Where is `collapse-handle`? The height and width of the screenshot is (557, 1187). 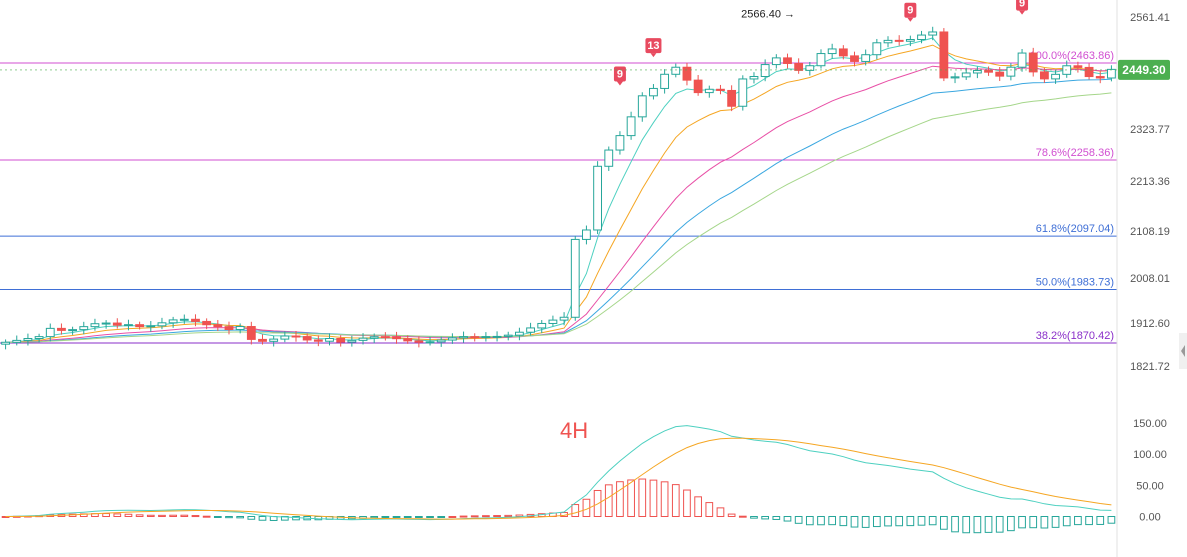
collapse-handle is located at coordinates (1183, 351).